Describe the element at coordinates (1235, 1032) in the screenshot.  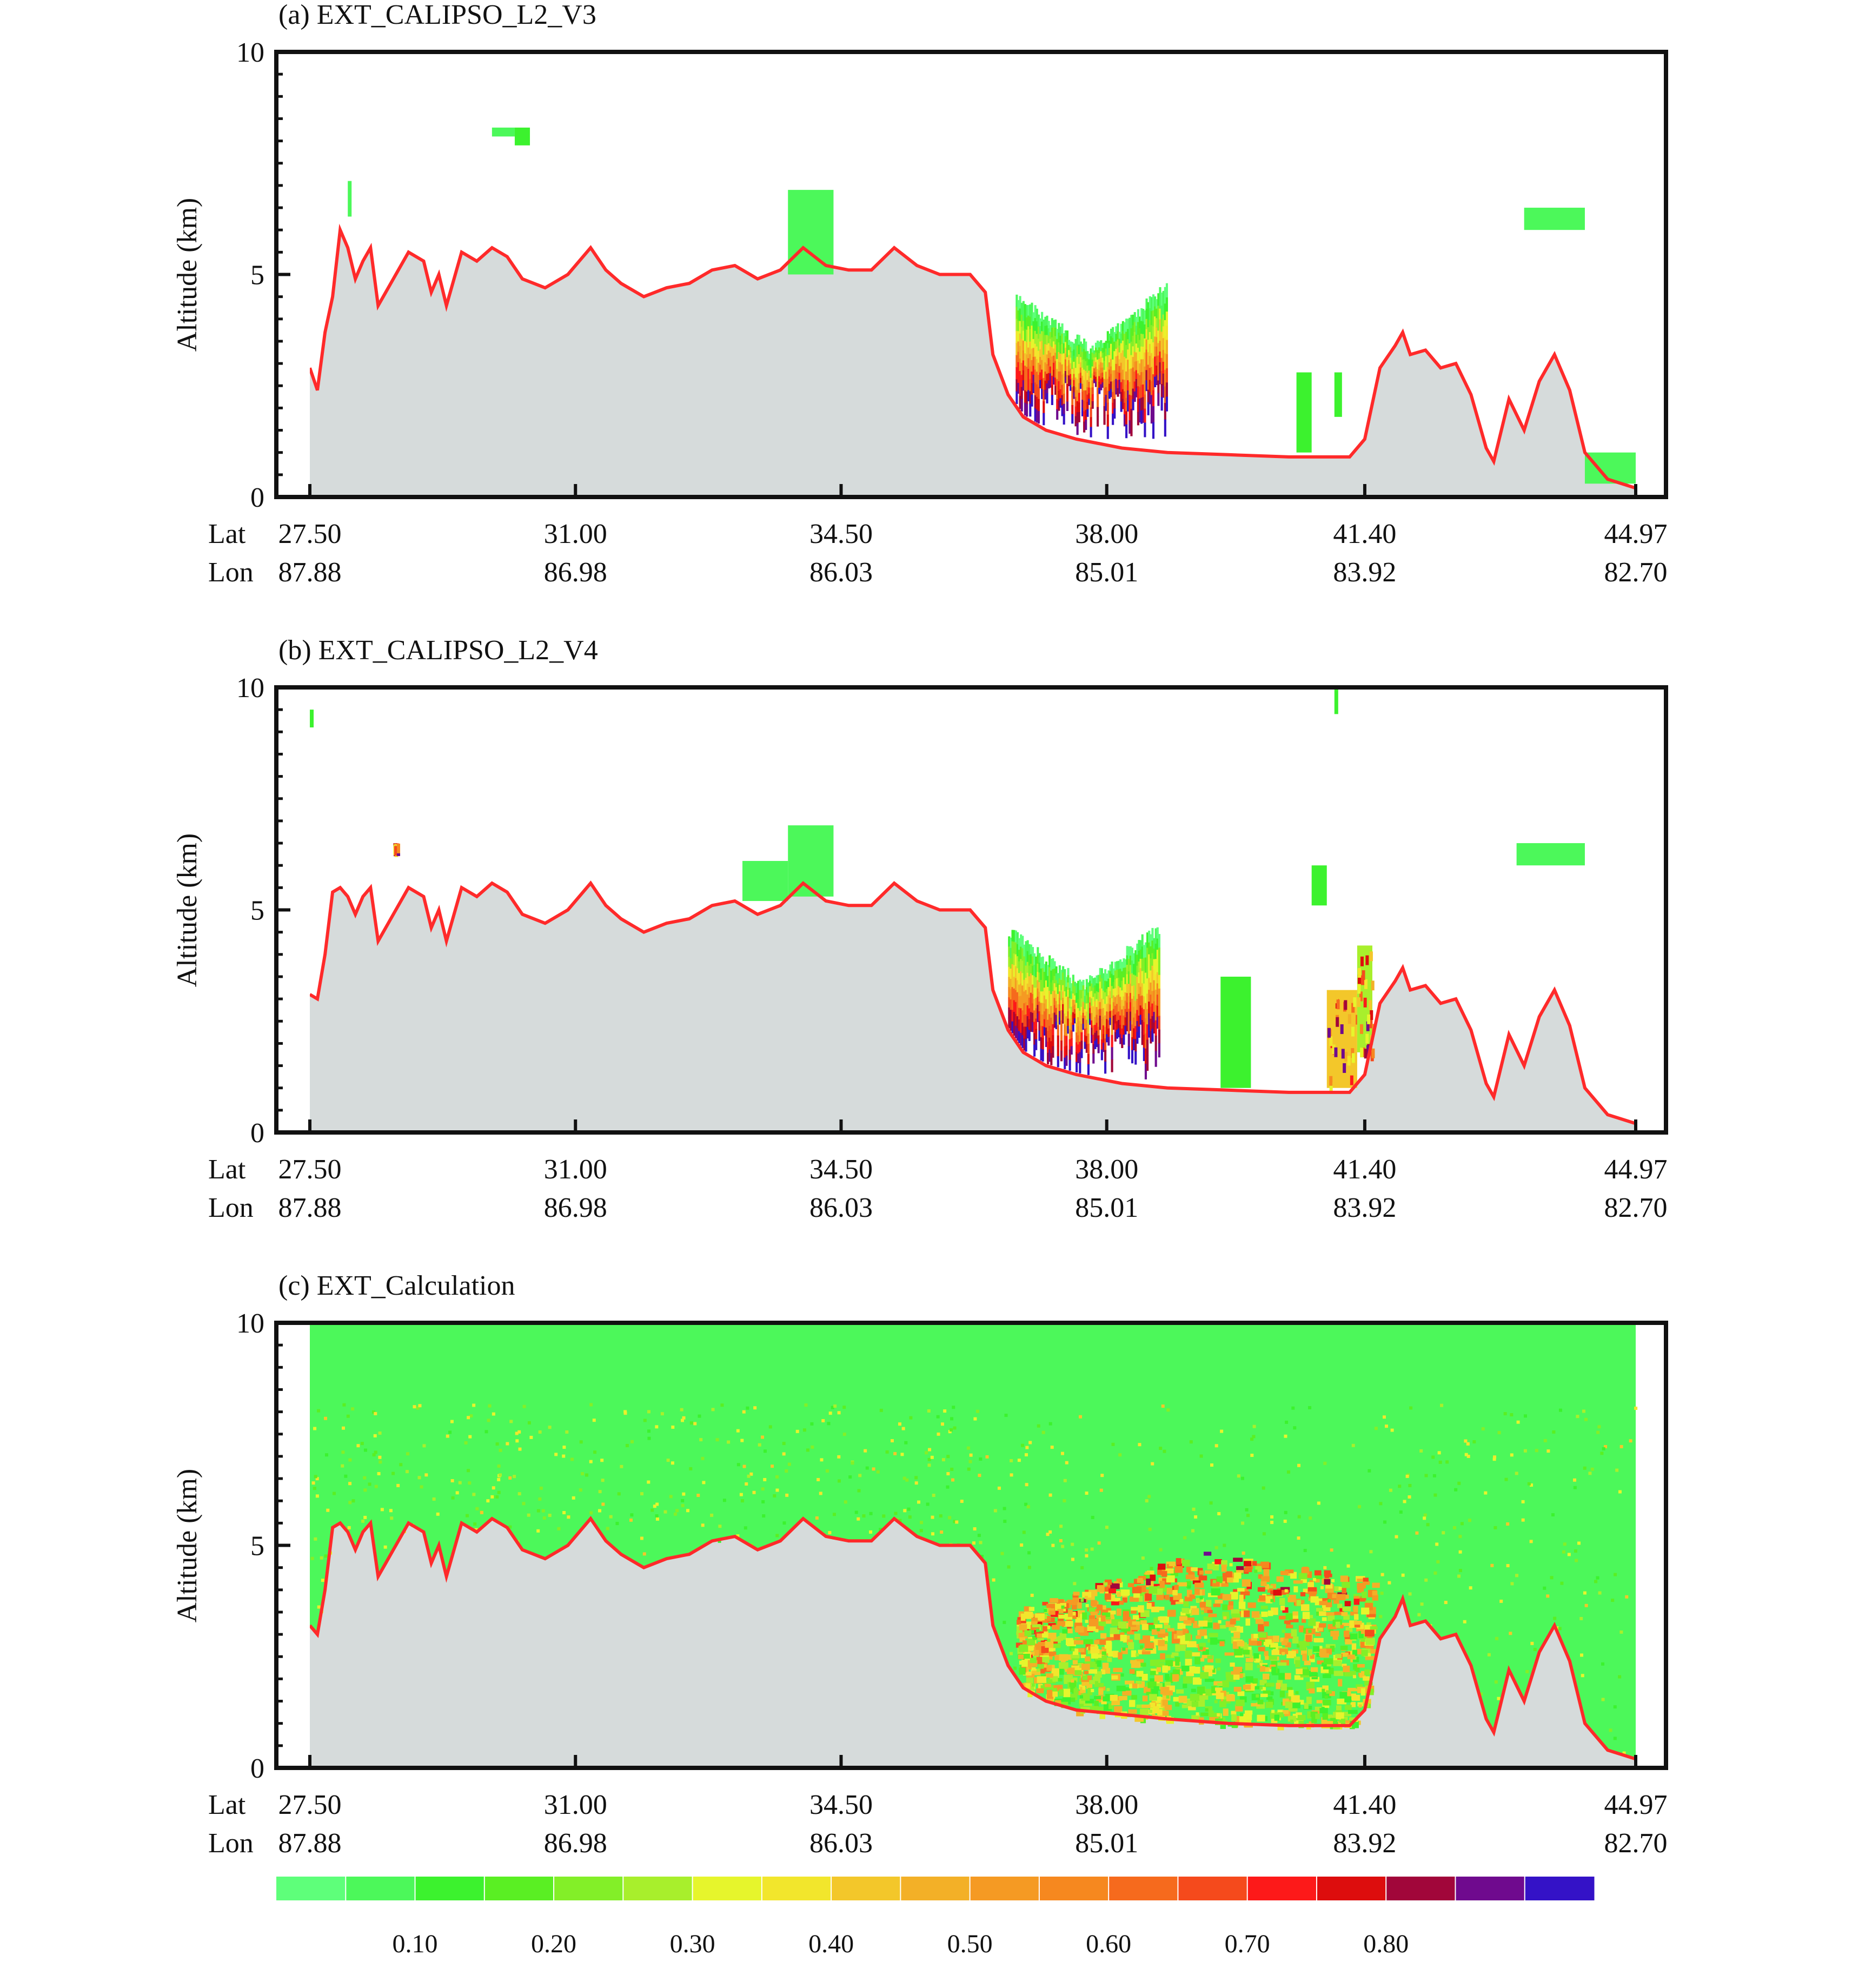
I see `aerosol-layer` at that location.